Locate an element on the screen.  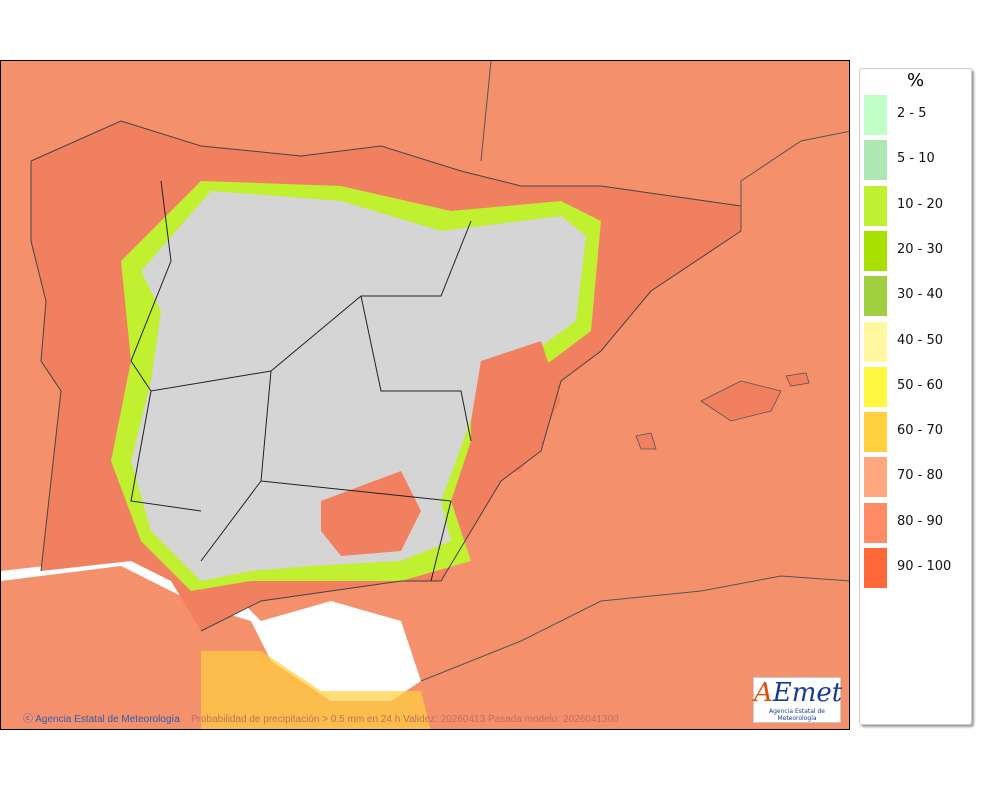
agency-credit: ⓒ Agencia Estatal de Meteorología is located at coordinates (101, 719).